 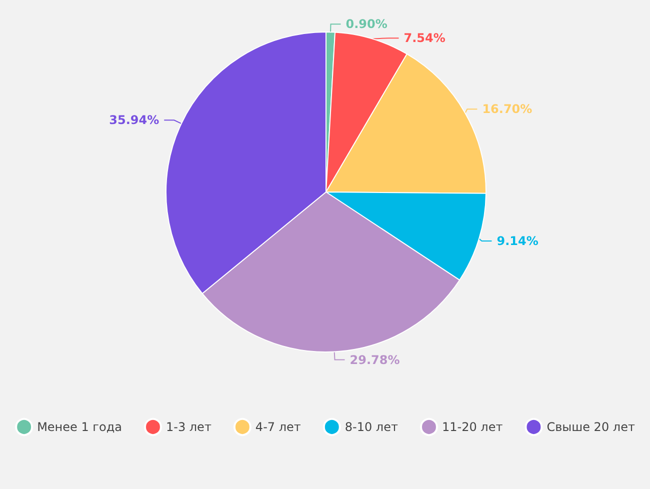 I want to click on data-label: 9.14%, so click(x=517, y=241).